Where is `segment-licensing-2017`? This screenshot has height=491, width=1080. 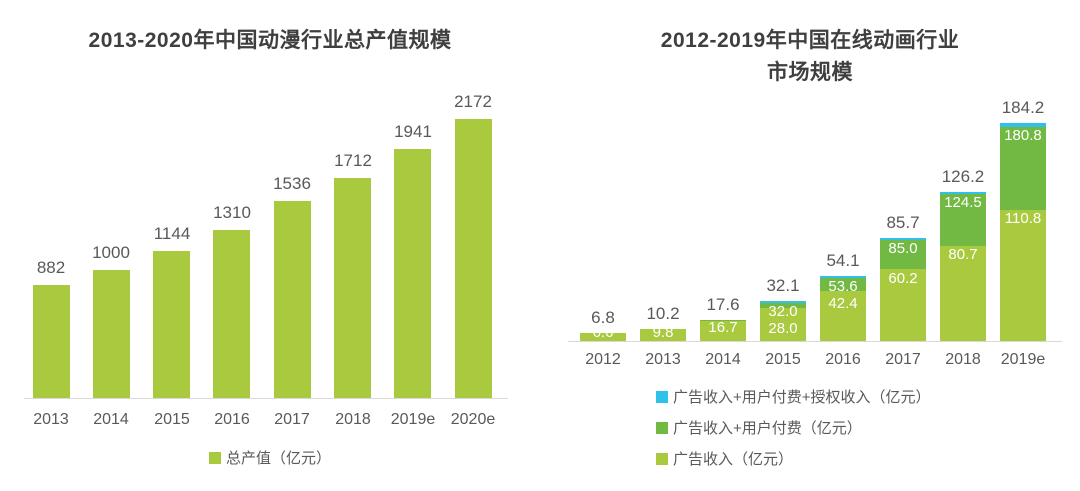 segment-licensing-2017 is located at coordinates (903, 239).